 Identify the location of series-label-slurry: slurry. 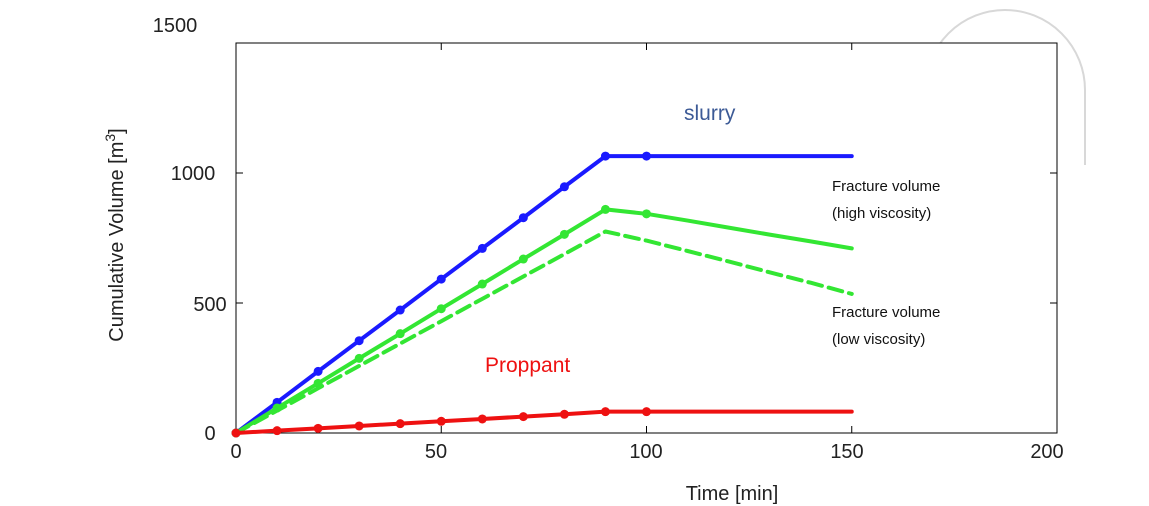
(710, 113).